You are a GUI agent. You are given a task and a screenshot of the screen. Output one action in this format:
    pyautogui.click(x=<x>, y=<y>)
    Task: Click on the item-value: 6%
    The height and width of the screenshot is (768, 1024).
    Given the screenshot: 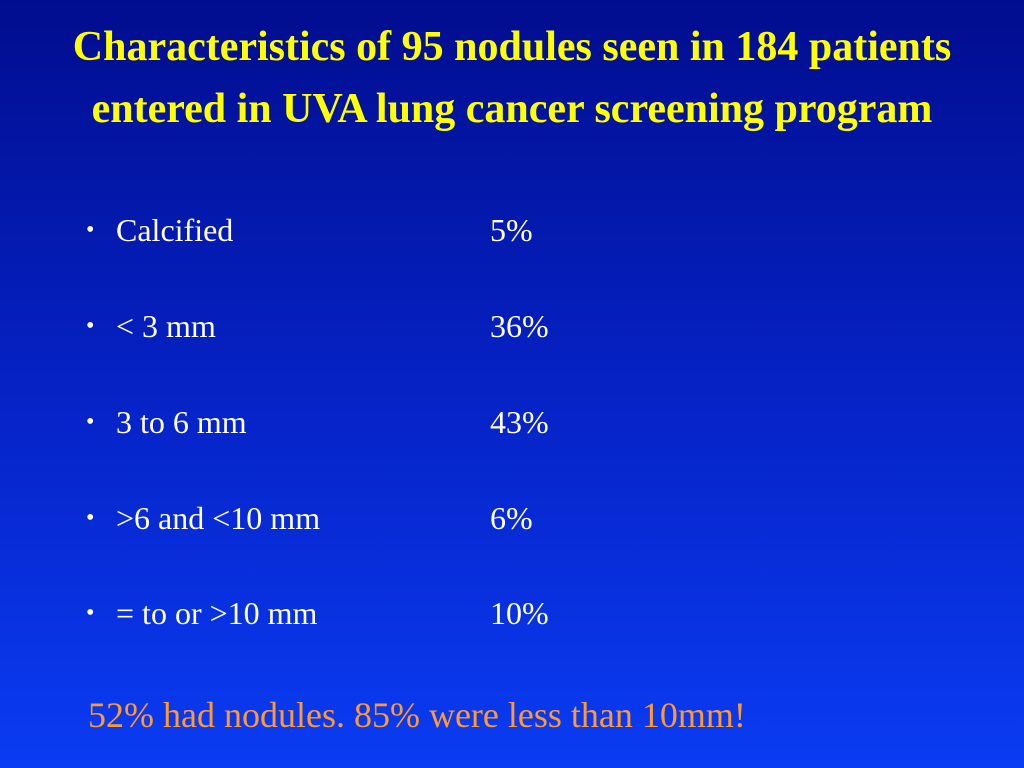 What is the action you would take?
    pyautogui.click(x=511, y=518)
    